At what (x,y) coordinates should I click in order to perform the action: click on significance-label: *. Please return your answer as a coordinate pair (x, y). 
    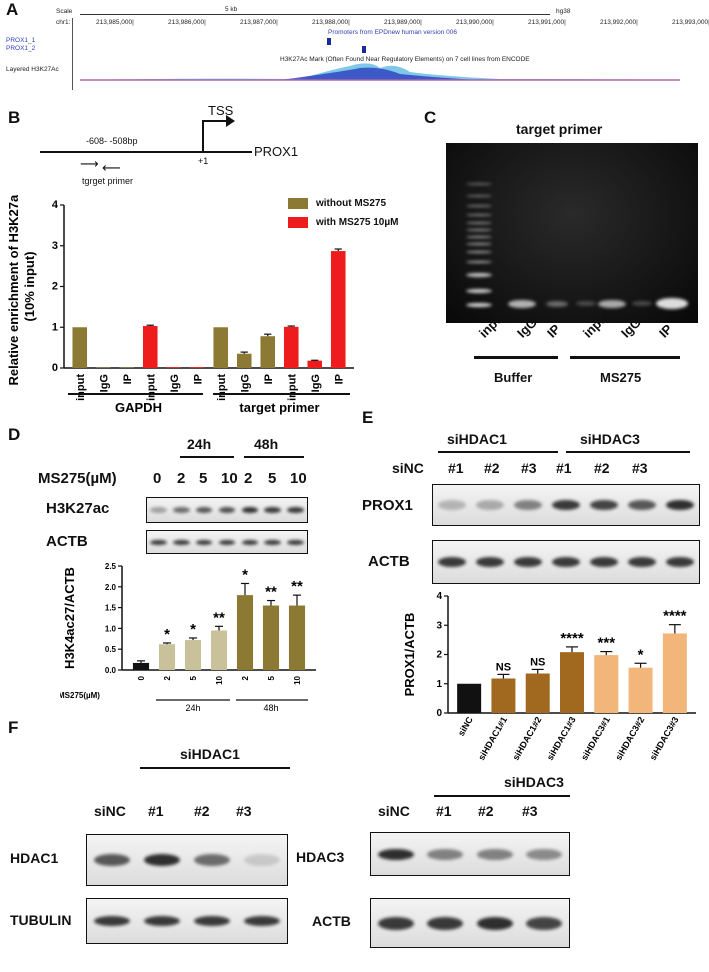
    Looking at the image, I should click on (167, 634).